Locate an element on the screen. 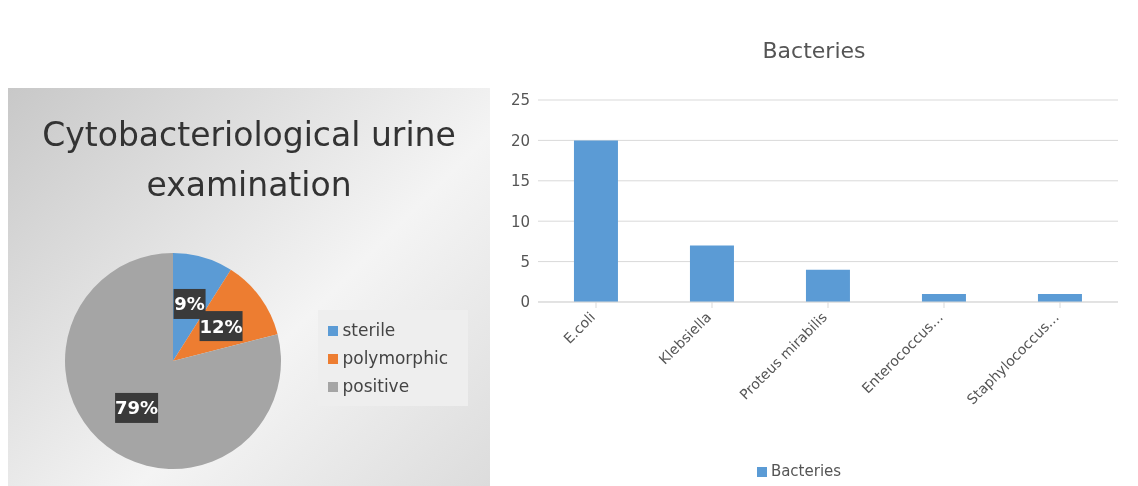 Image resolution: width=1138 pixels, height=486 pixels. y-tick-label: 10 is located at coordinates (520, 221).